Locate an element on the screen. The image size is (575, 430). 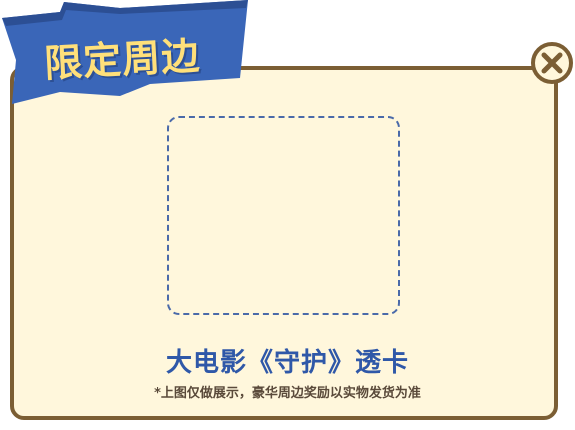
close-icon is located at coordinates (552, 63).